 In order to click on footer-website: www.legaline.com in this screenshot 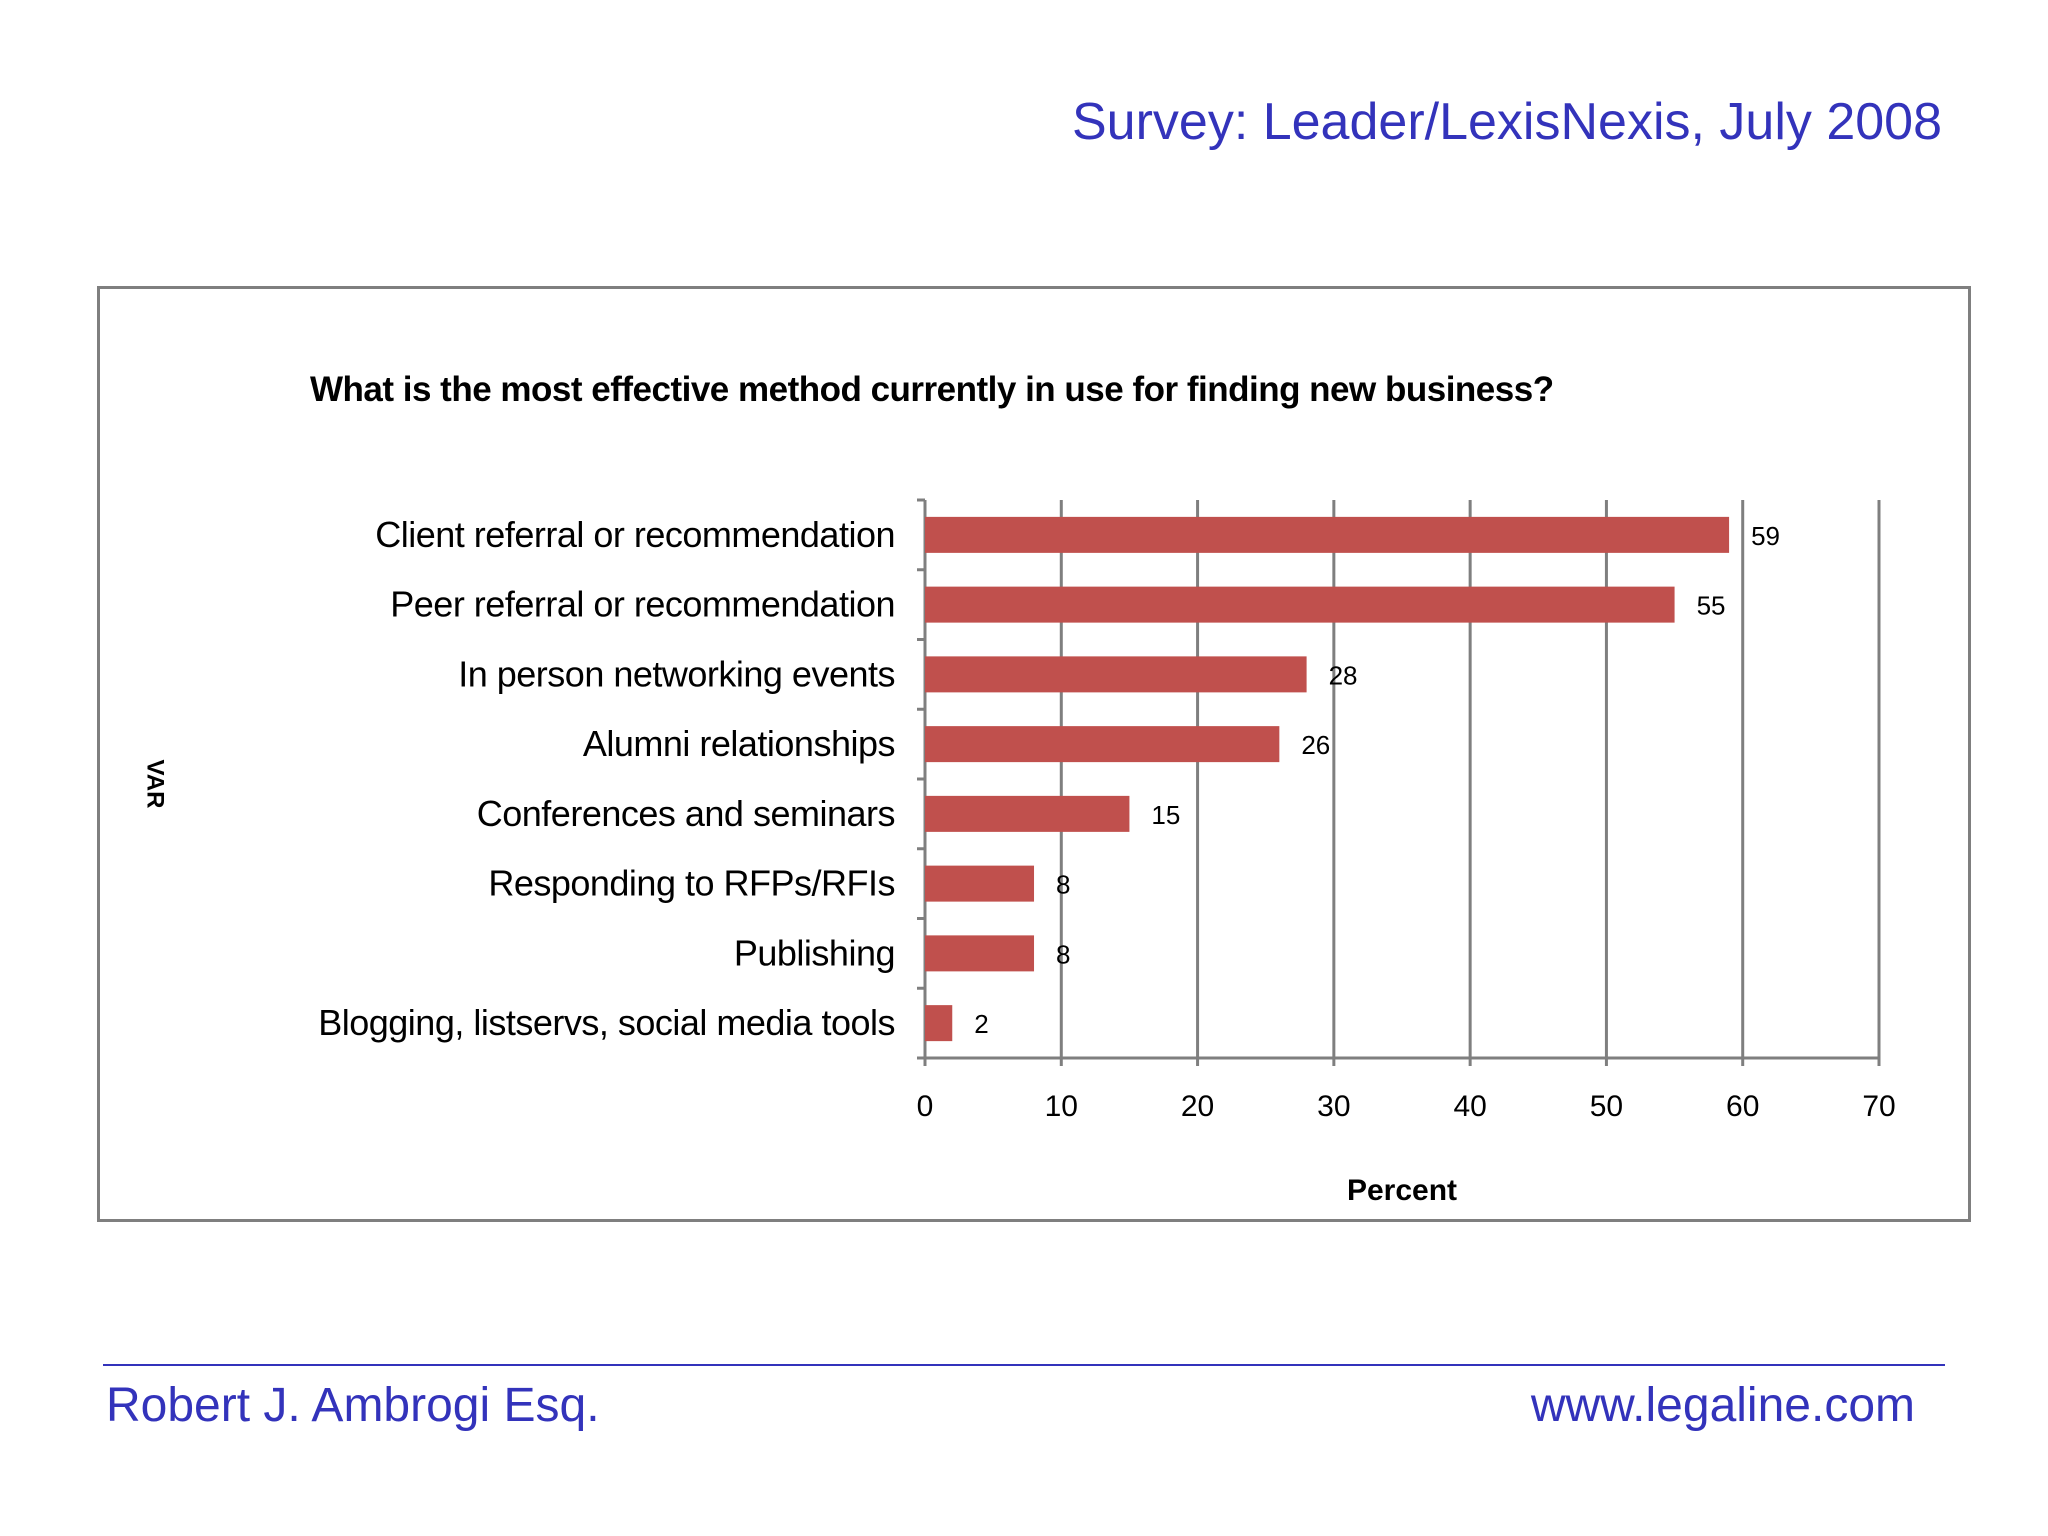, I will do `click(1722, 1405)`.